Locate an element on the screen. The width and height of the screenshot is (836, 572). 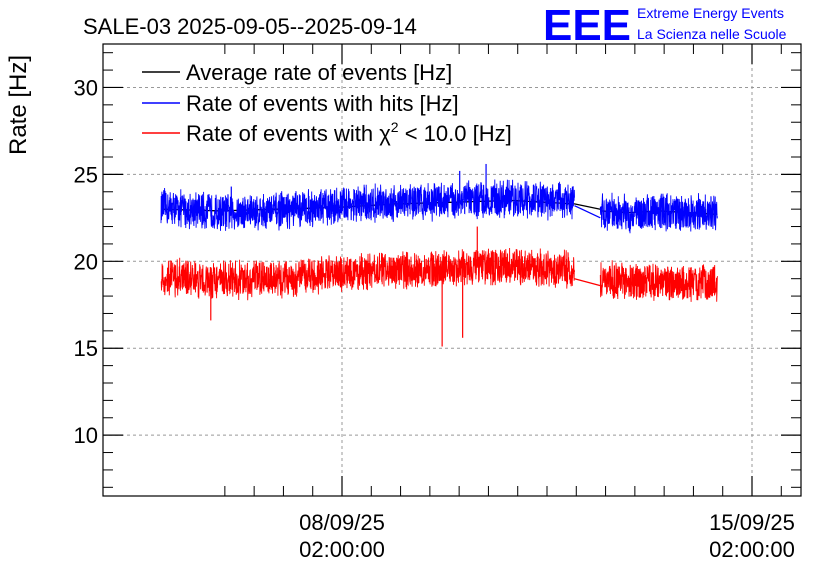
eee-logo-text: EEE is located at coordinates (587, 25).